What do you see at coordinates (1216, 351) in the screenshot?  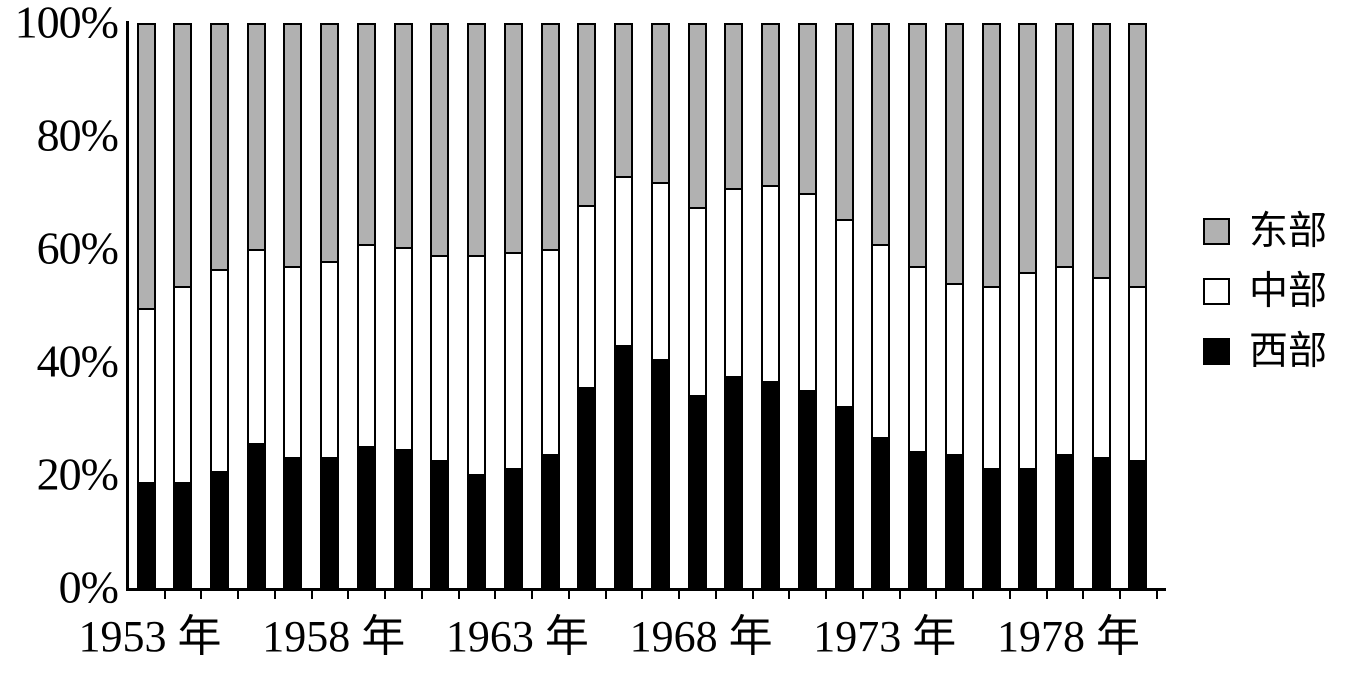 I see `legend-item-west-swatch` at bounding box center [1216, 351].